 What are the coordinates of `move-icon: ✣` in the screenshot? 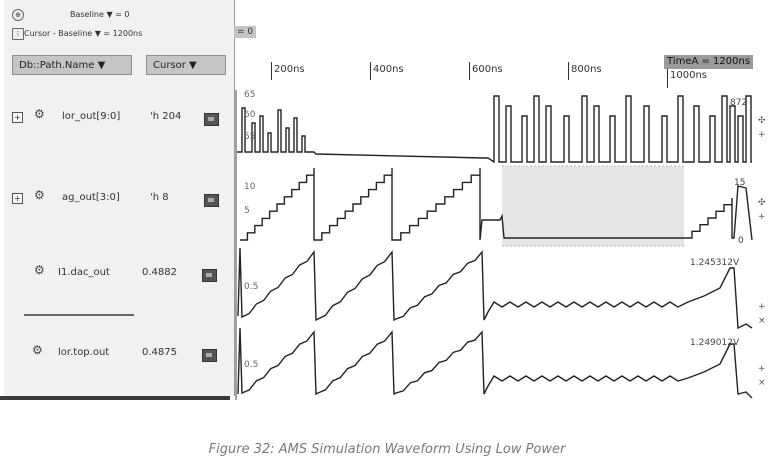 It's located at (762, 203).